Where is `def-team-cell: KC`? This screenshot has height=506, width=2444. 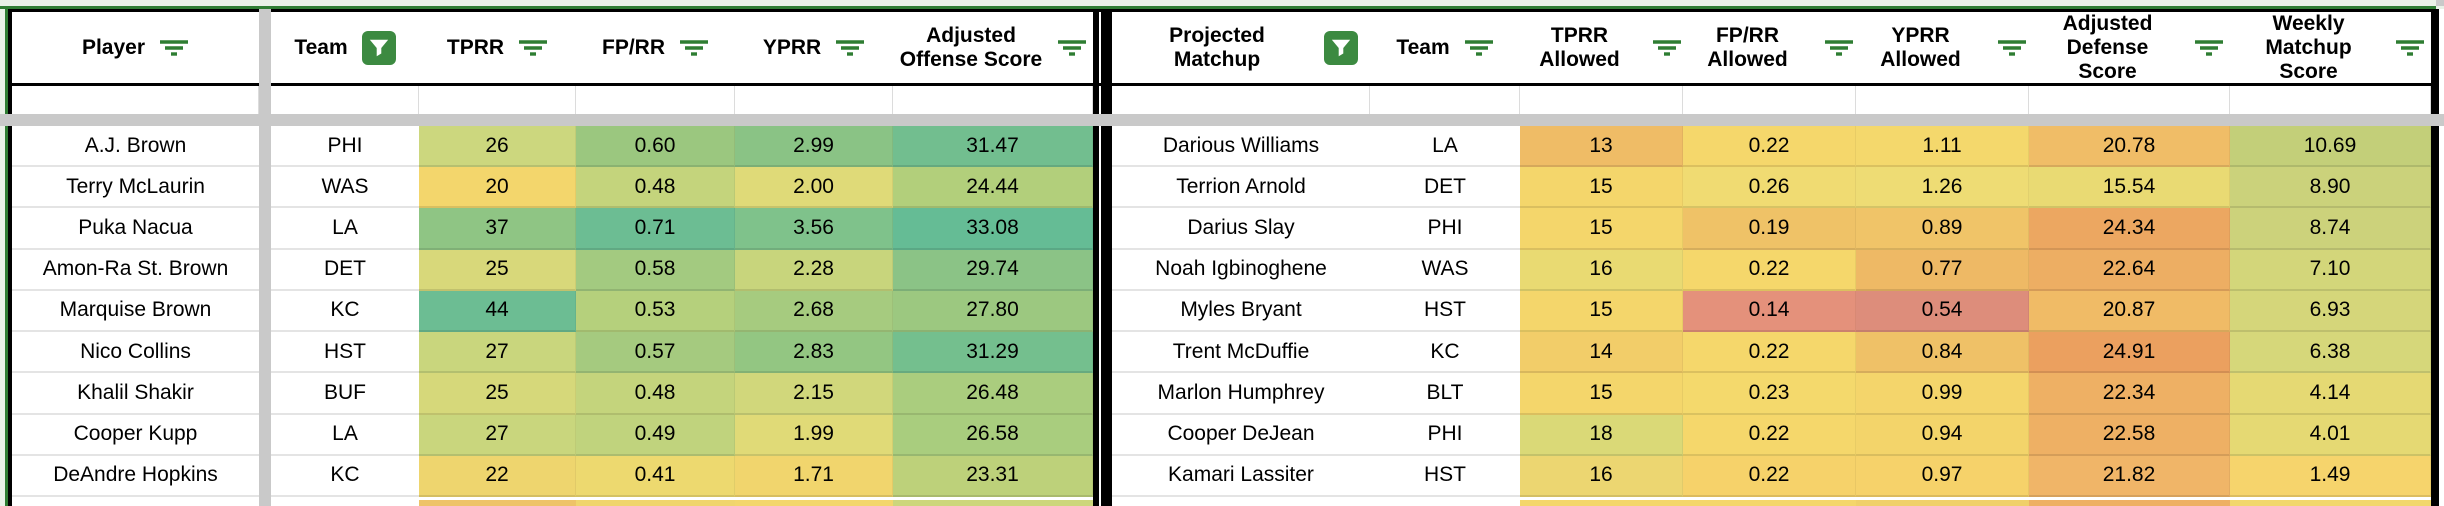 def-team-cell: KC is located at coordinates (1445, 353).